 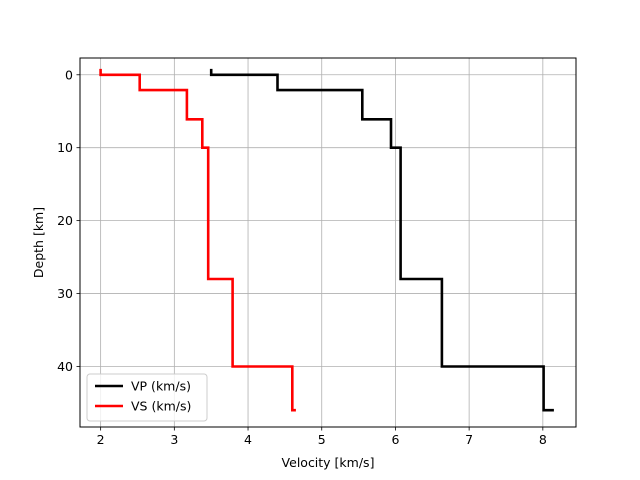 I want to click on legend: VP (km/s) VS (km/s), so click(x=147, y=397).